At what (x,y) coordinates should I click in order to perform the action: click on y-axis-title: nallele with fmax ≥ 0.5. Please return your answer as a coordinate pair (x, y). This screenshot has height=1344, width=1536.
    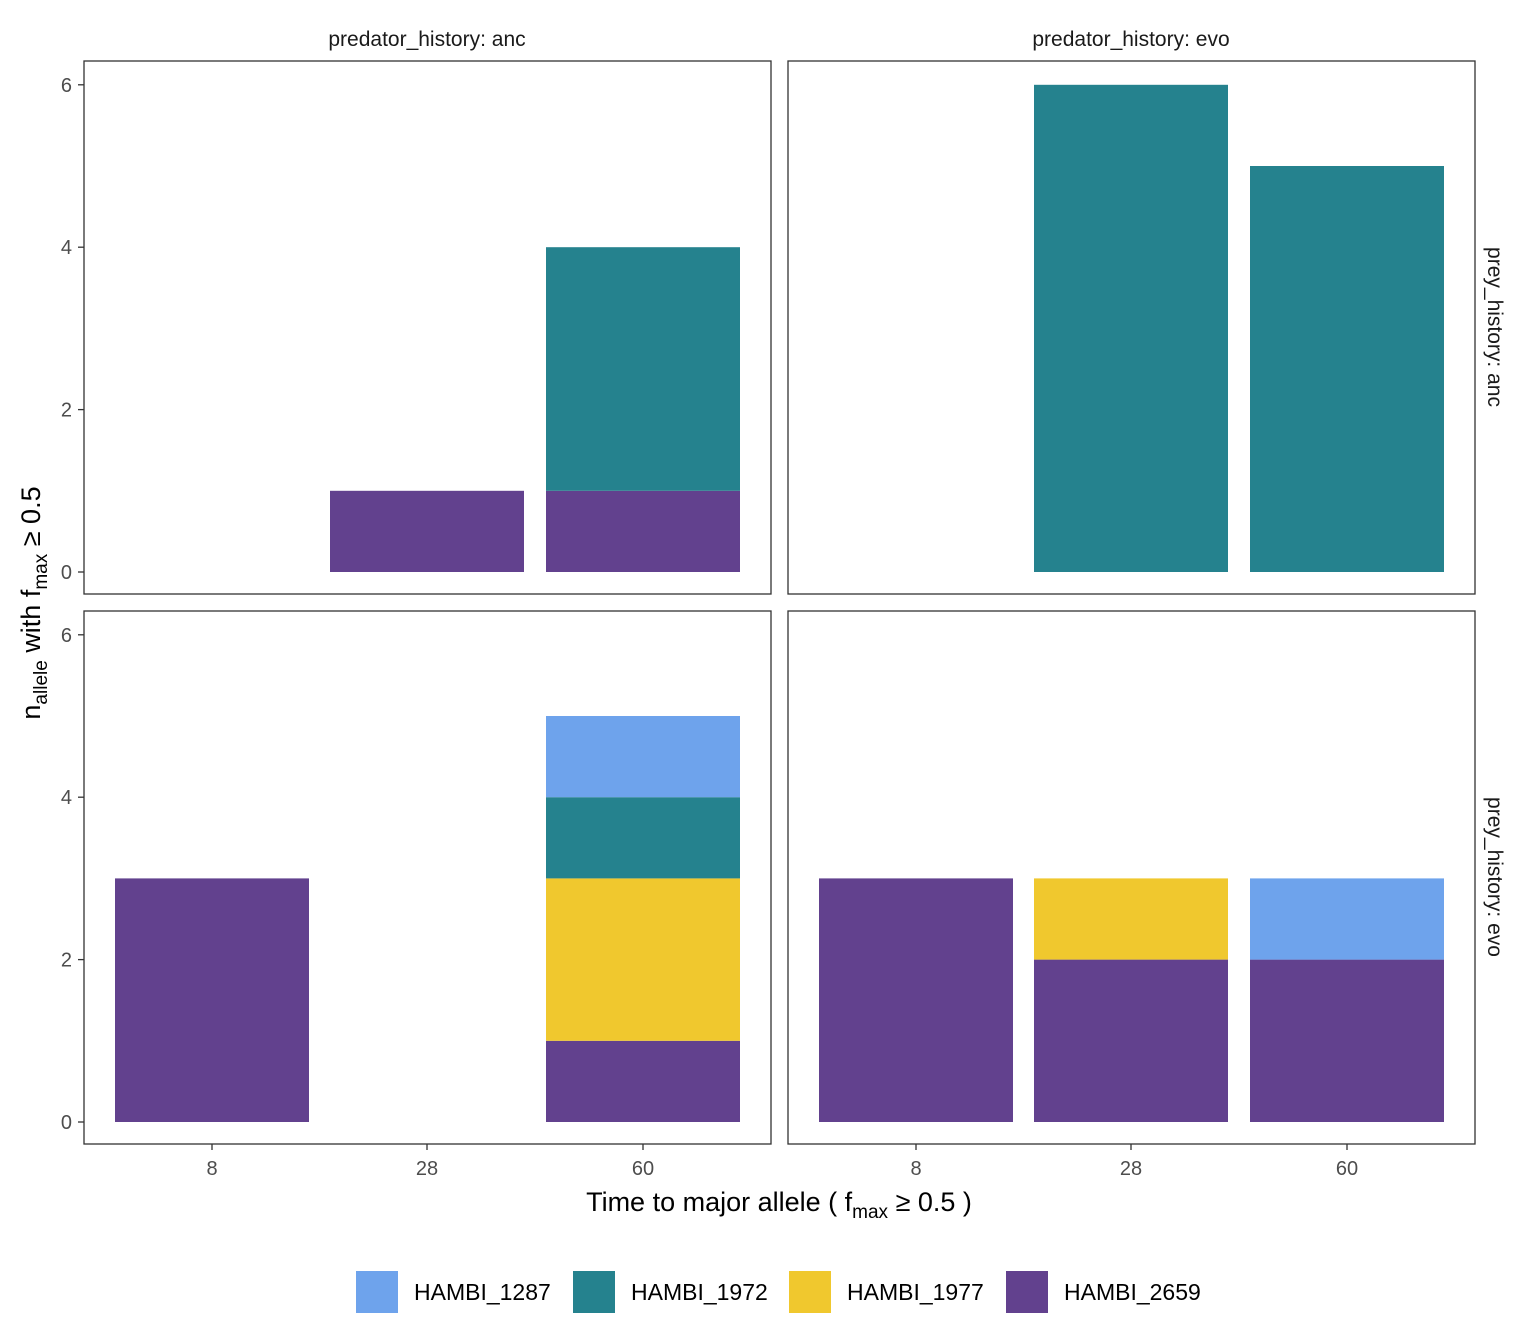
    Looking at the image, I should click on (34, 602).